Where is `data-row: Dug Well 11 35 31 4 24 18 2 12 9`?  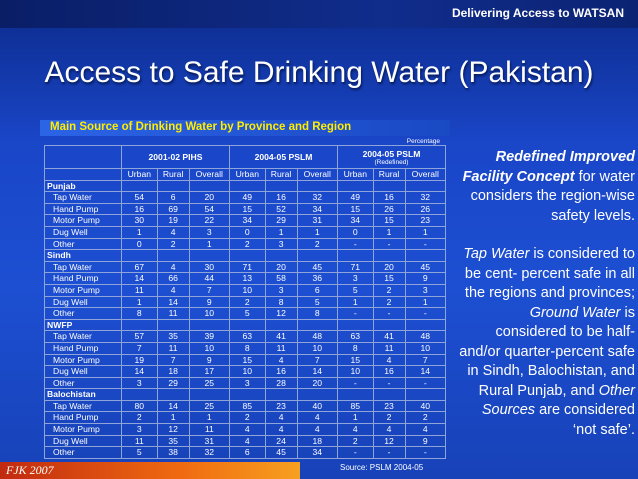 data-row: Dug Well 11 35 31 4 24 18 2 12 9 is located at coordinates (245, 441).